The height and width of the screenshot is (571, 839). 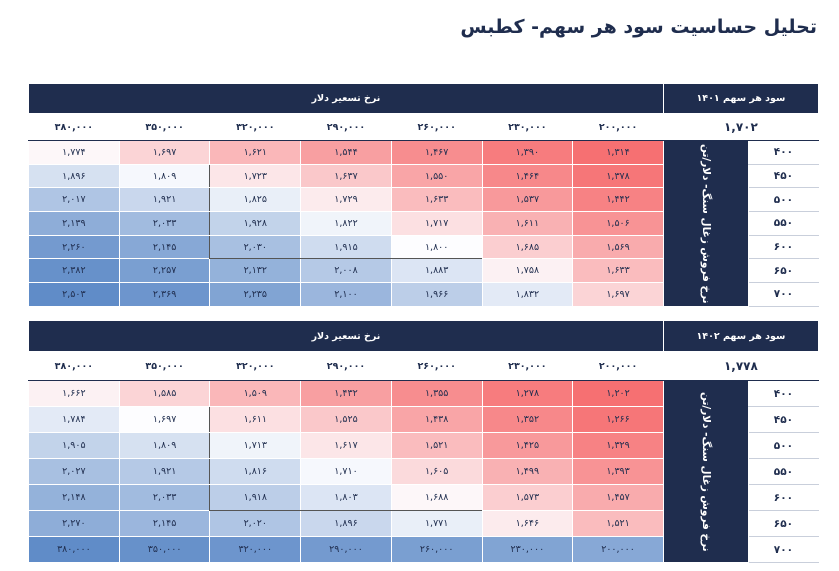 I want to click on row-header: ۵۰۰, so click(x=783, y=200).